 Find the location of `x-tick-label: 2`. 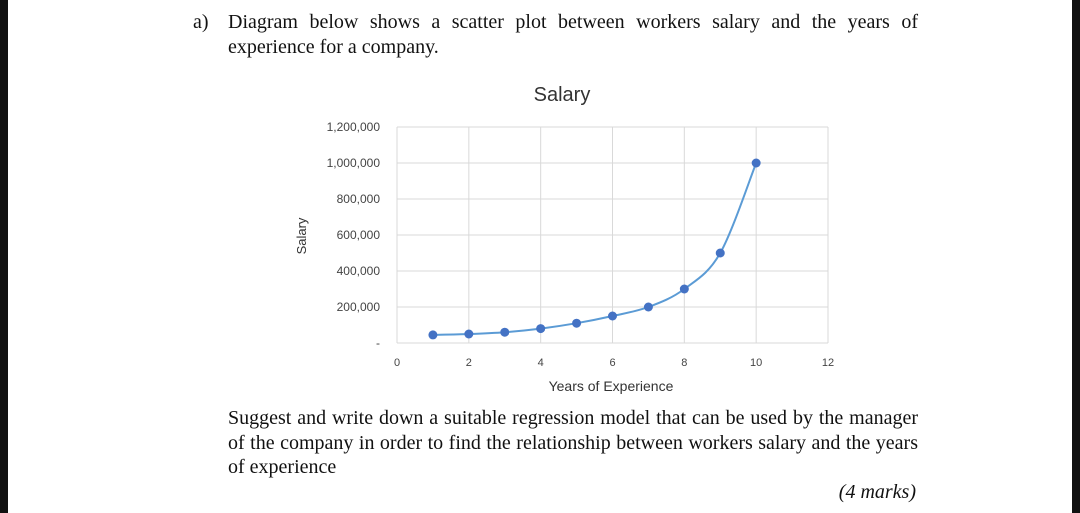

x-tick-label: 2 is located at coordinates (469, 363).